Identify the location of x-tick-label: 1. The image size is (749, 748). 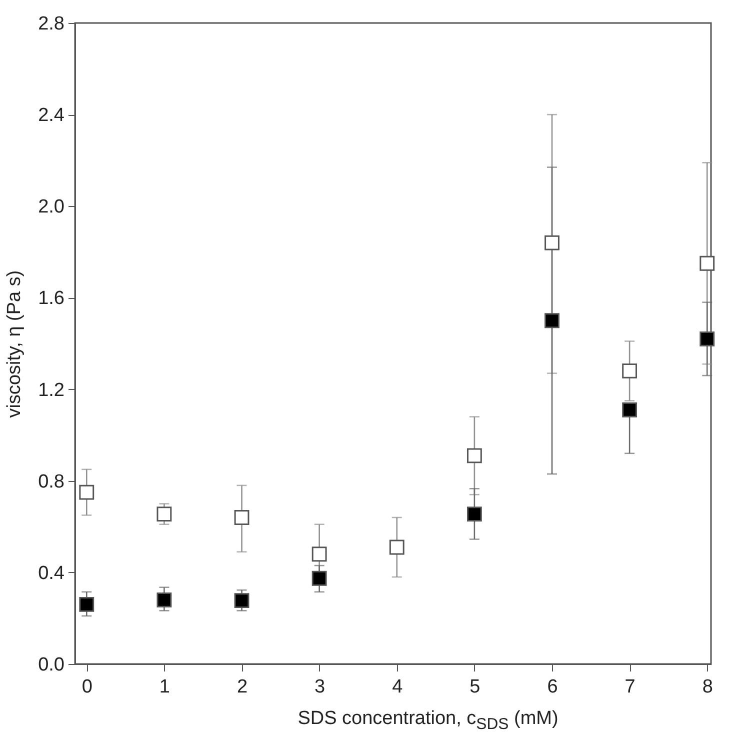
(164, 687).